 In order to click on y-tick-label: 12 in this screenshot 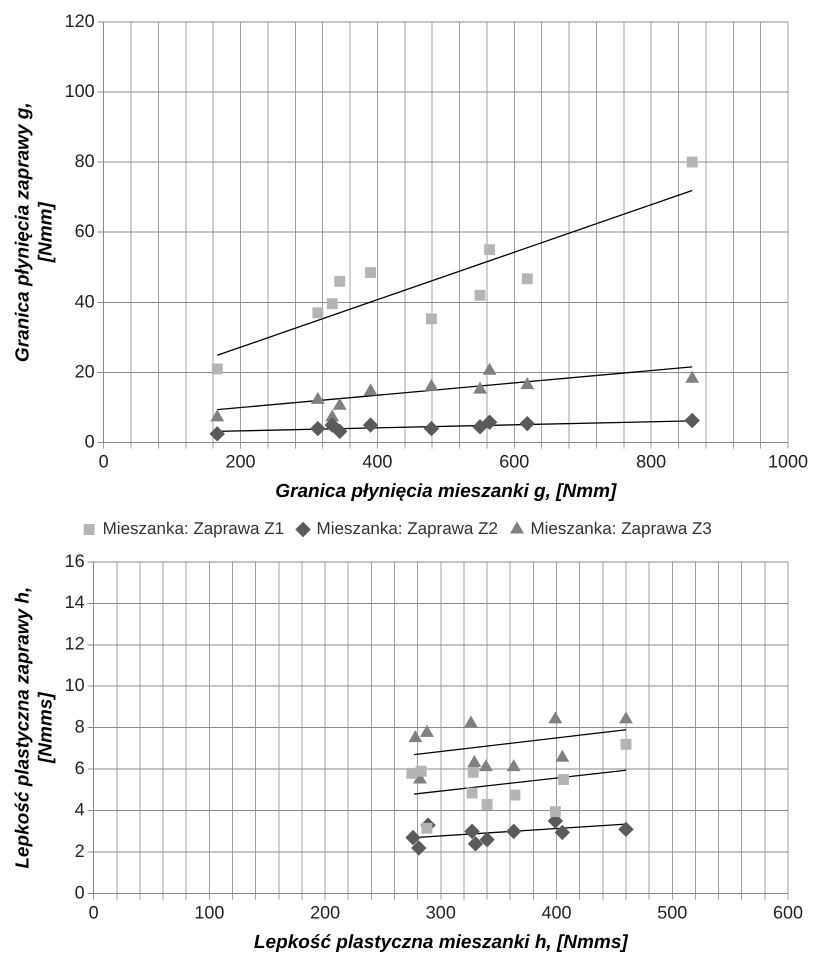, I will do `click(74, 644)`.